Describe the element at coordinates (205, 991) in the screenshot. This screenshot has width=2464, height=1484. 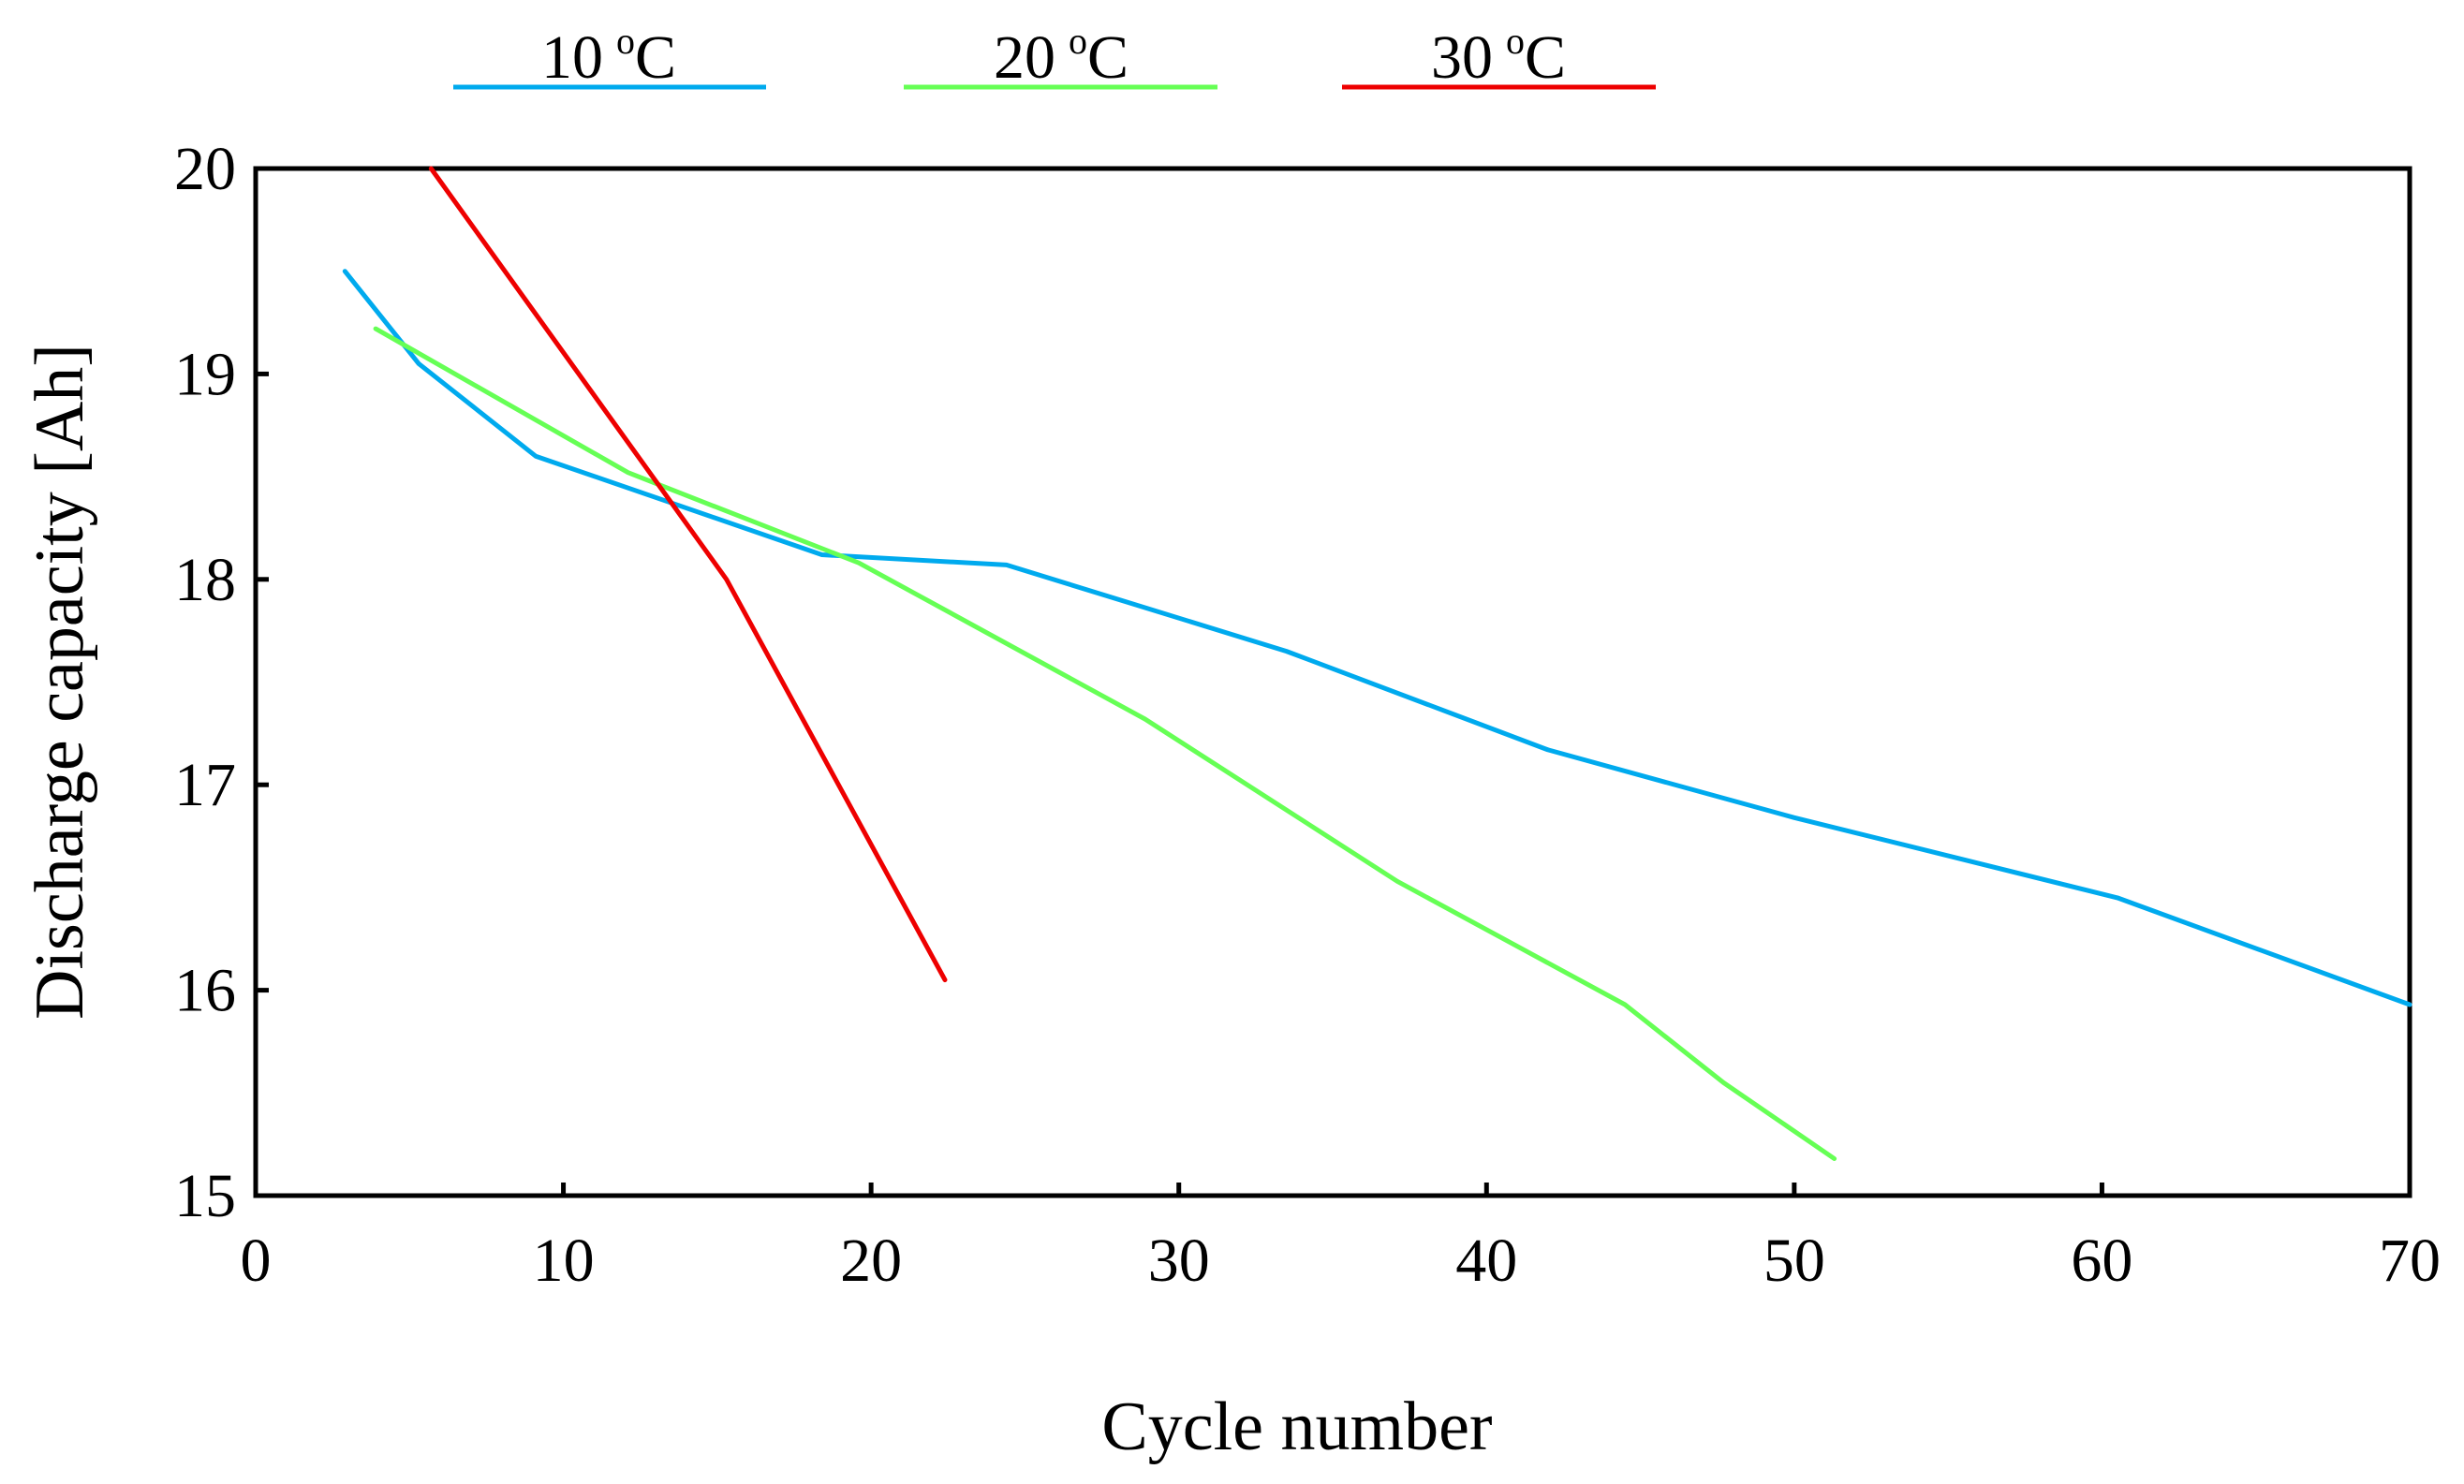
I see `y-tick-label-16: 16` at that location.